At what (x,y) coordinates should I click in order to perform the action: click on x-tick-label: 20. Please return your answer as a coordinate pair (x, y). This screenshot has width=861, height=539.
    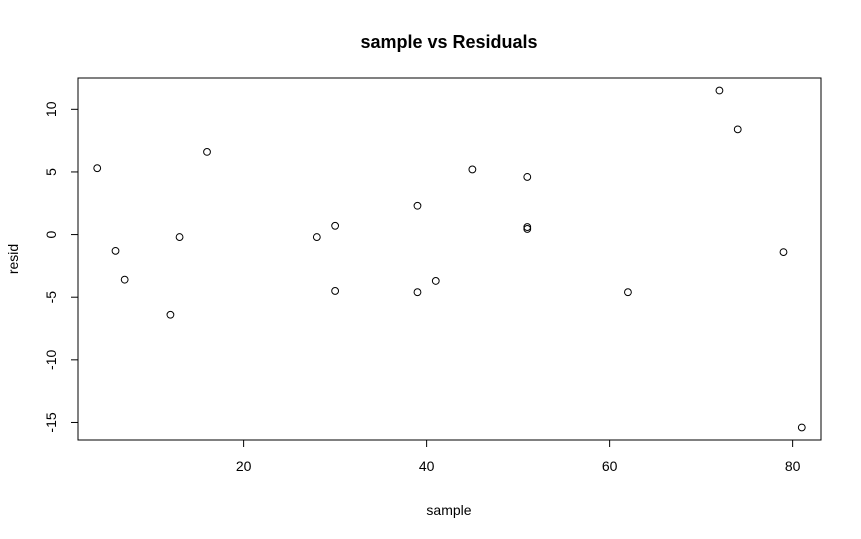
    Looking at the image, I should click on (244, 466).